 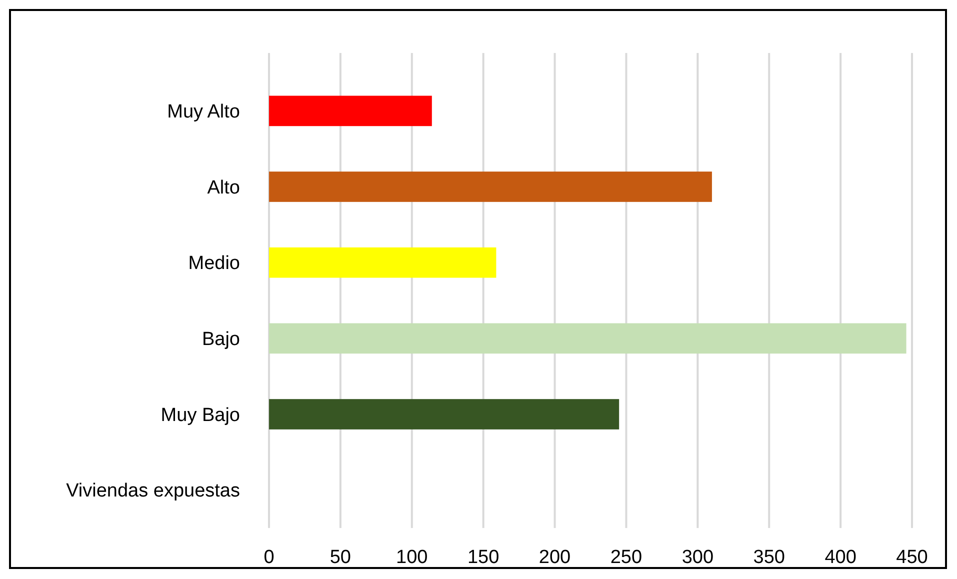 What do you see at coordinates (221, 339) in the screenshot?
I see `y-tick-label: Bajo` at bounding box center [221, 339].